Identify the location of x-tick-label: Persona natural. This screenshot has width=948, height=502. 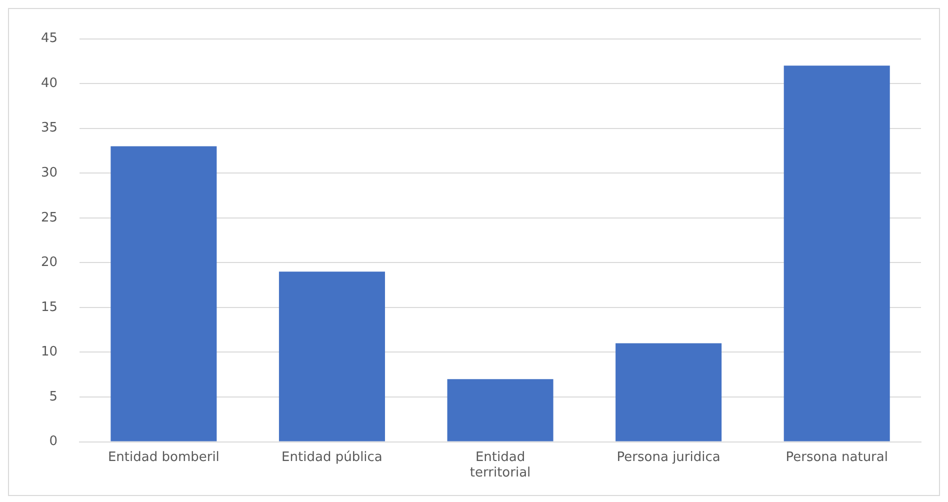
(837, 457).